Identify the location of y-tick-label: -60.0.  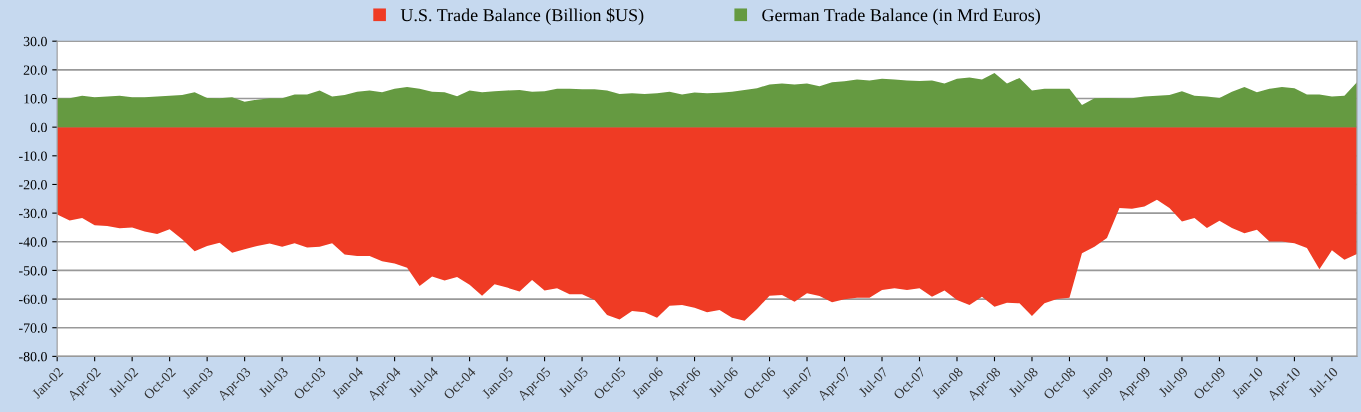
(33, 299).